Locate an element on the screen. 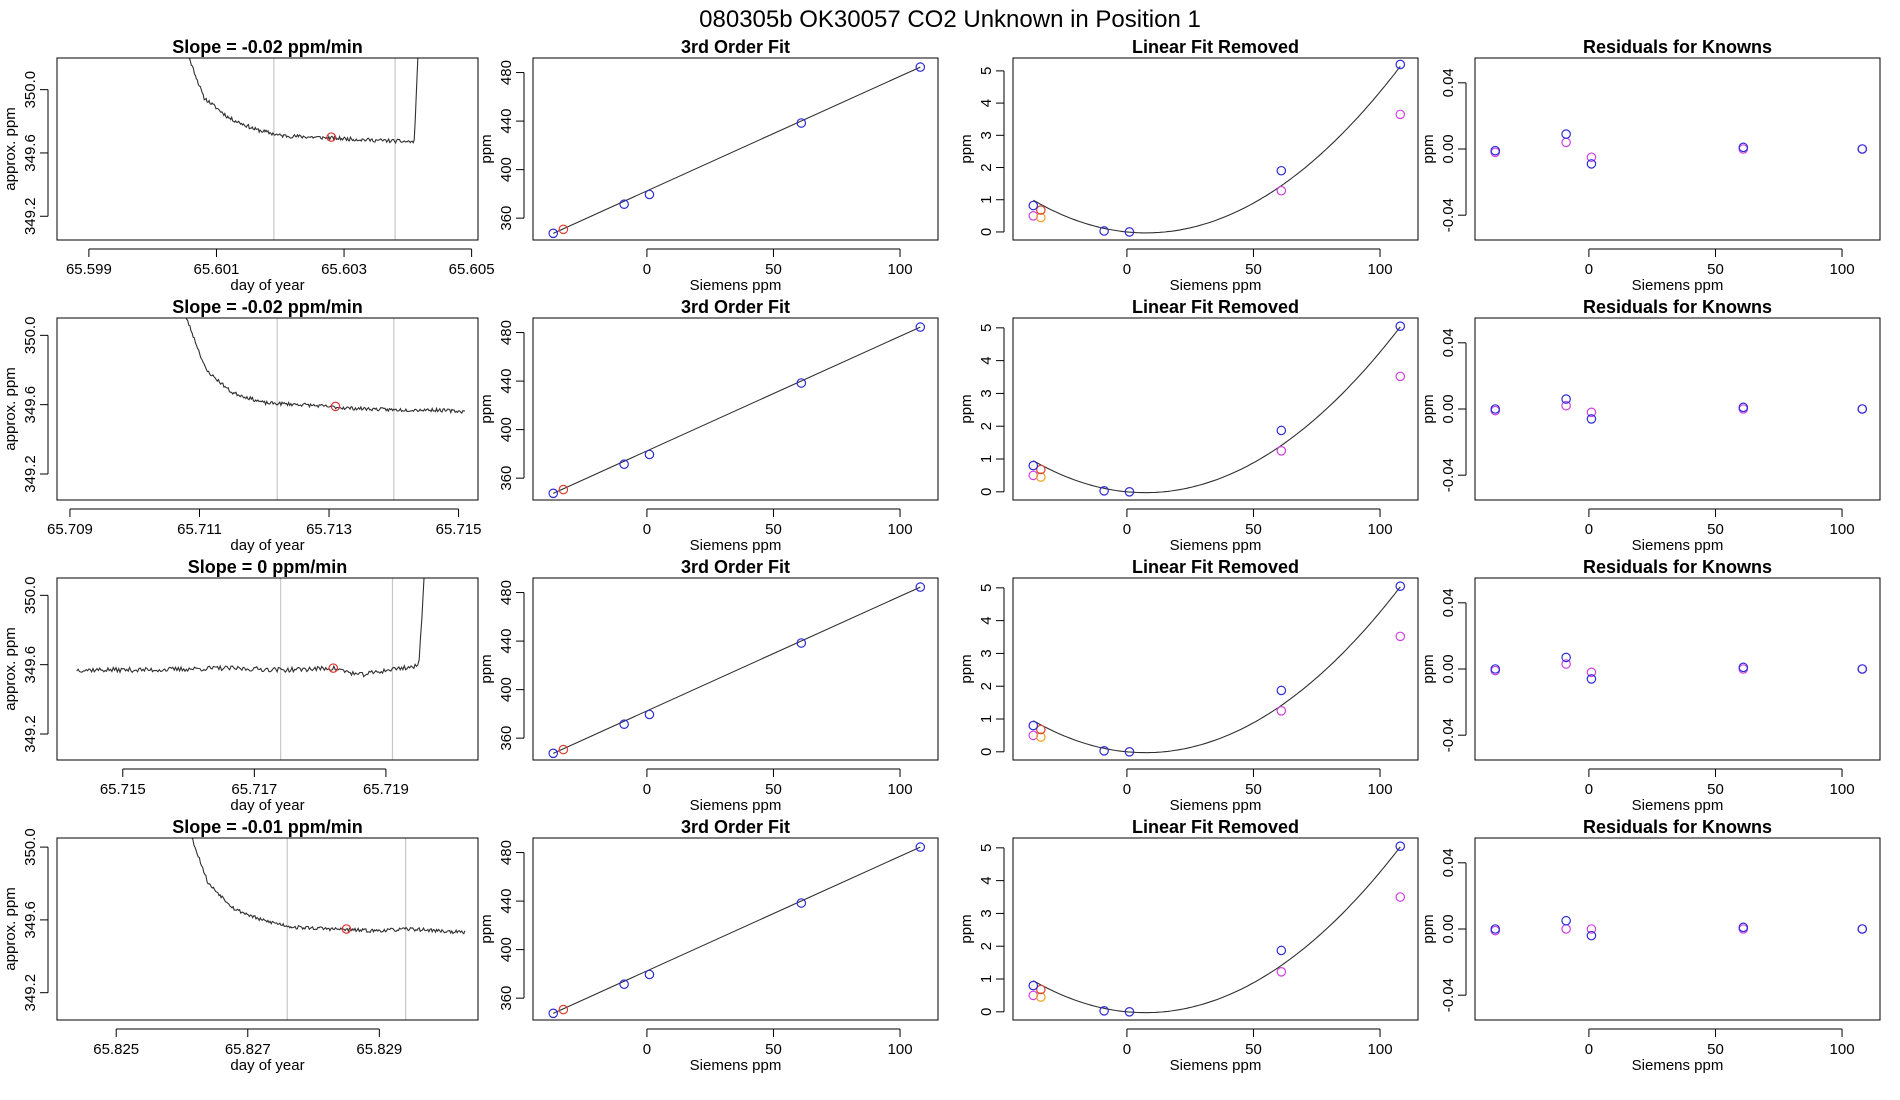  panel-title: Residuals for Knowns is located at coordinates (1677, 827).